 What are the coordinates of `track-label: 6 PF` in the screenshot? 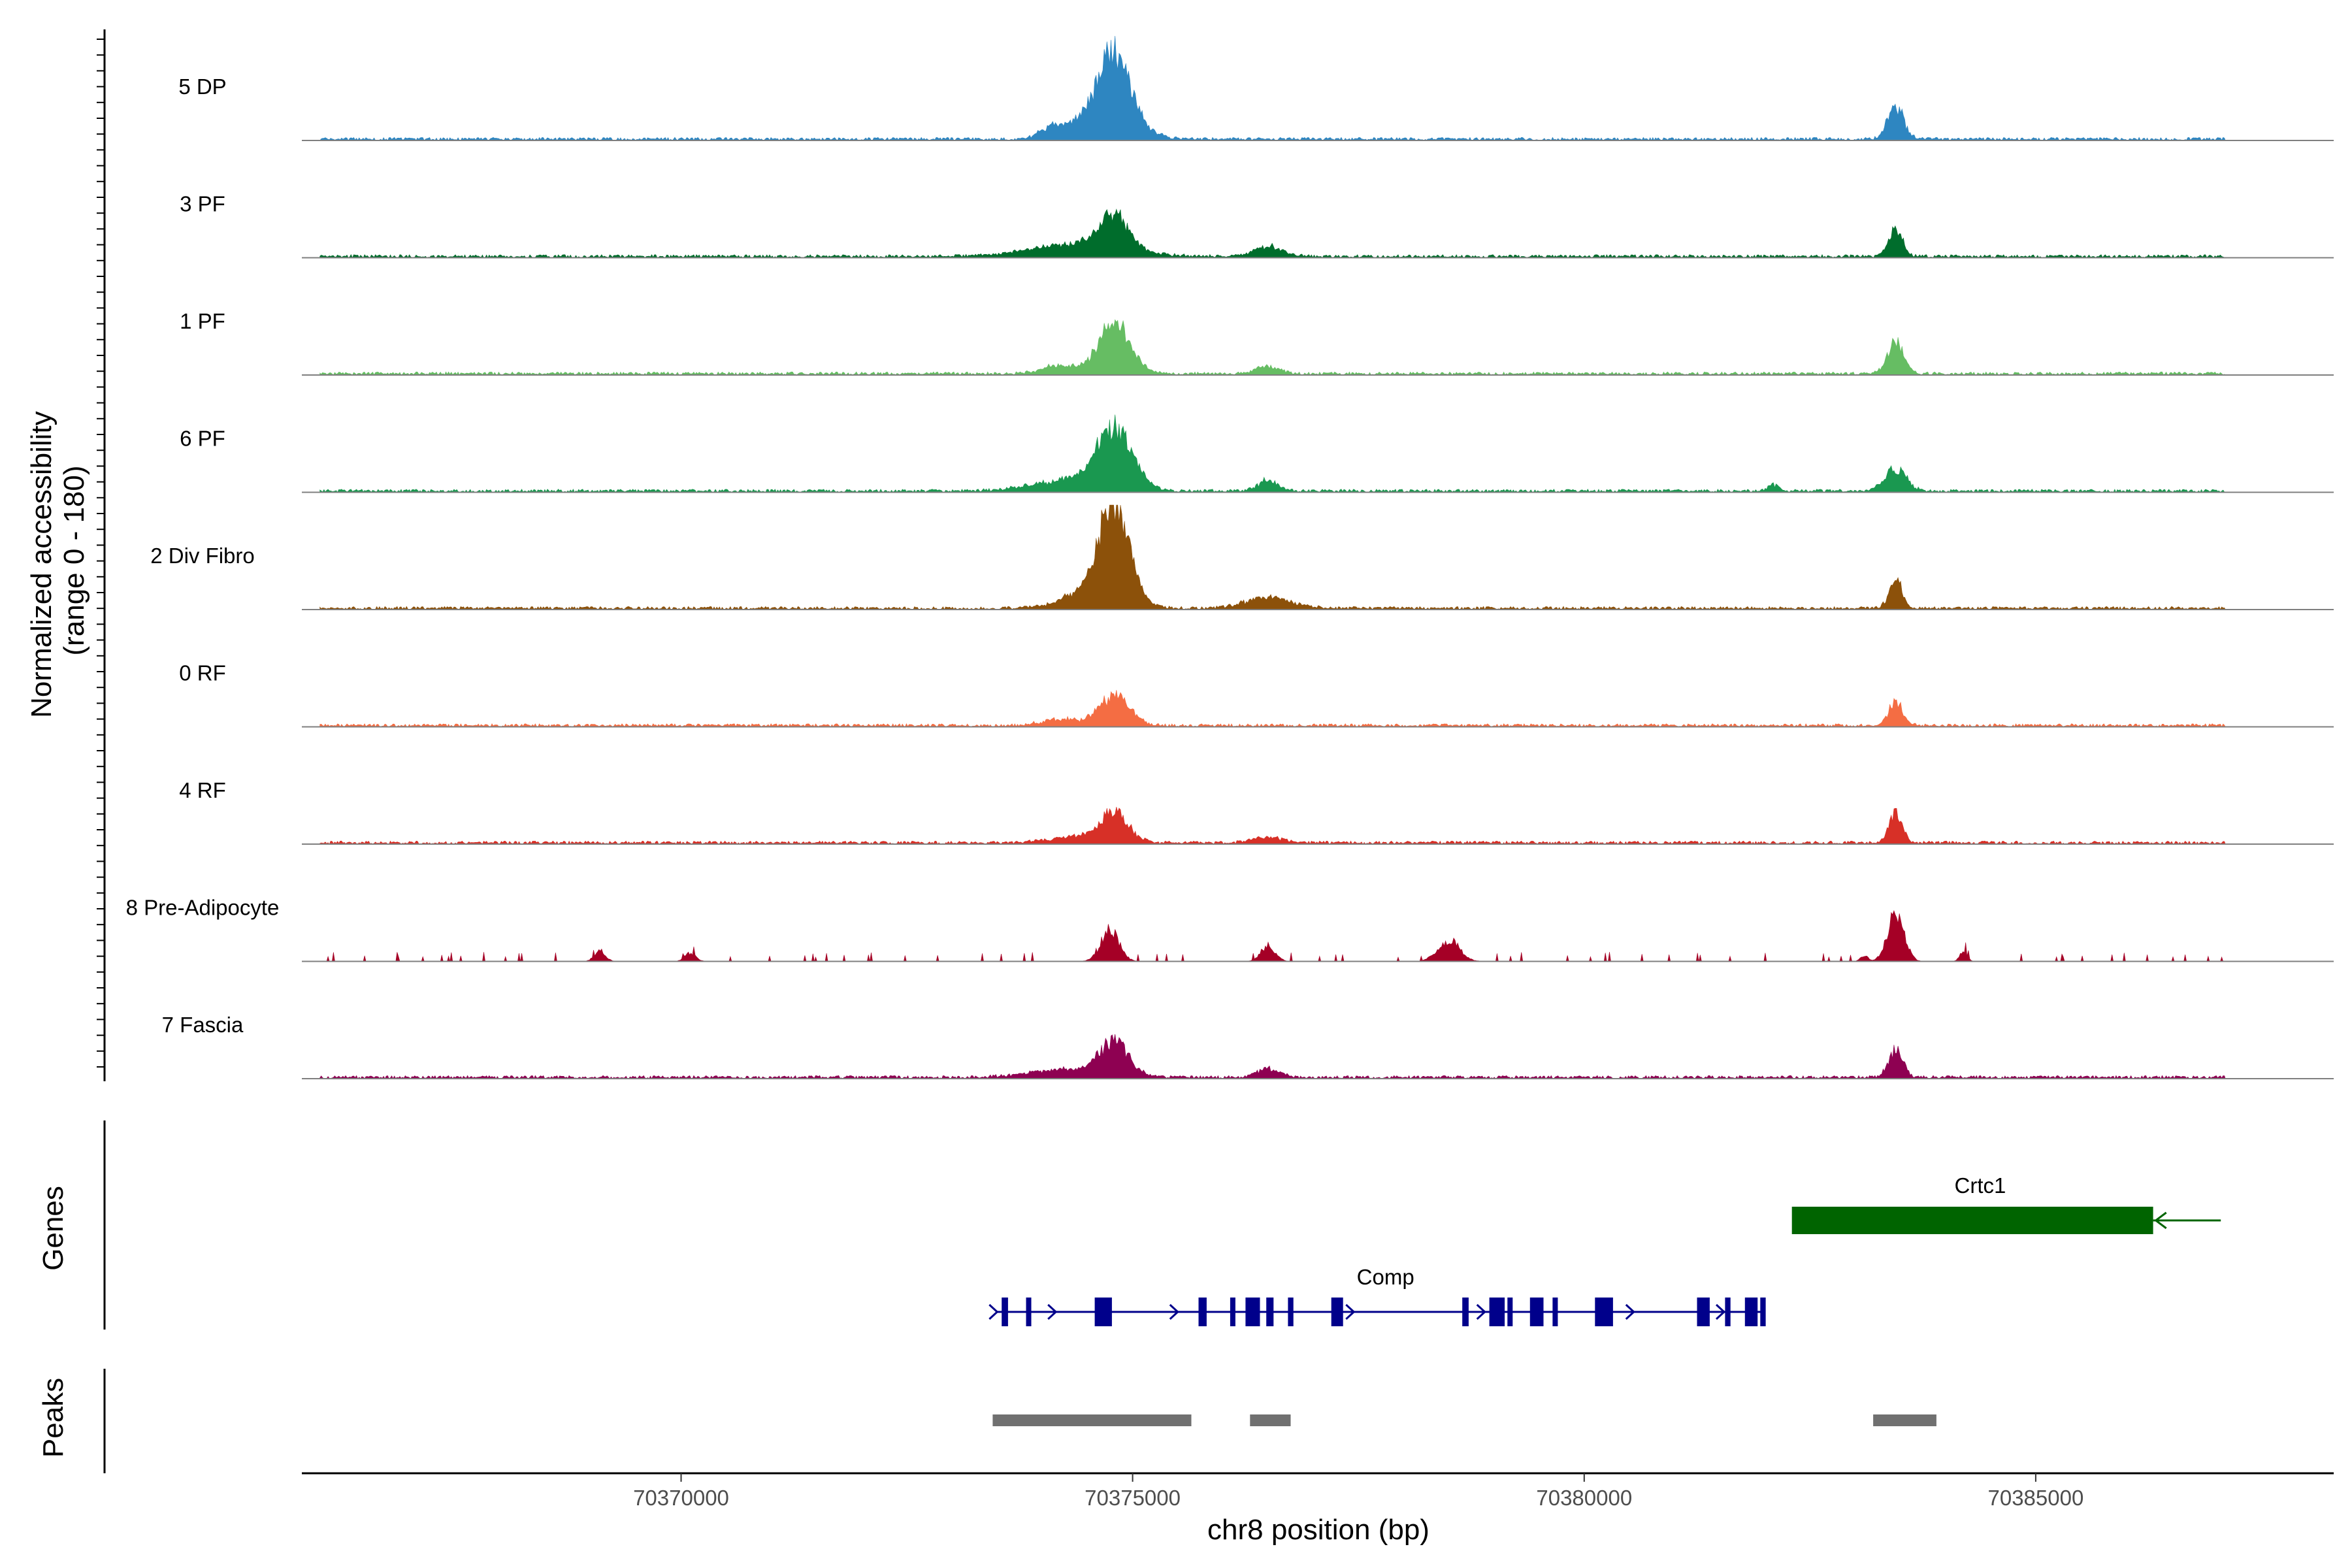 It's located at (202, 439).